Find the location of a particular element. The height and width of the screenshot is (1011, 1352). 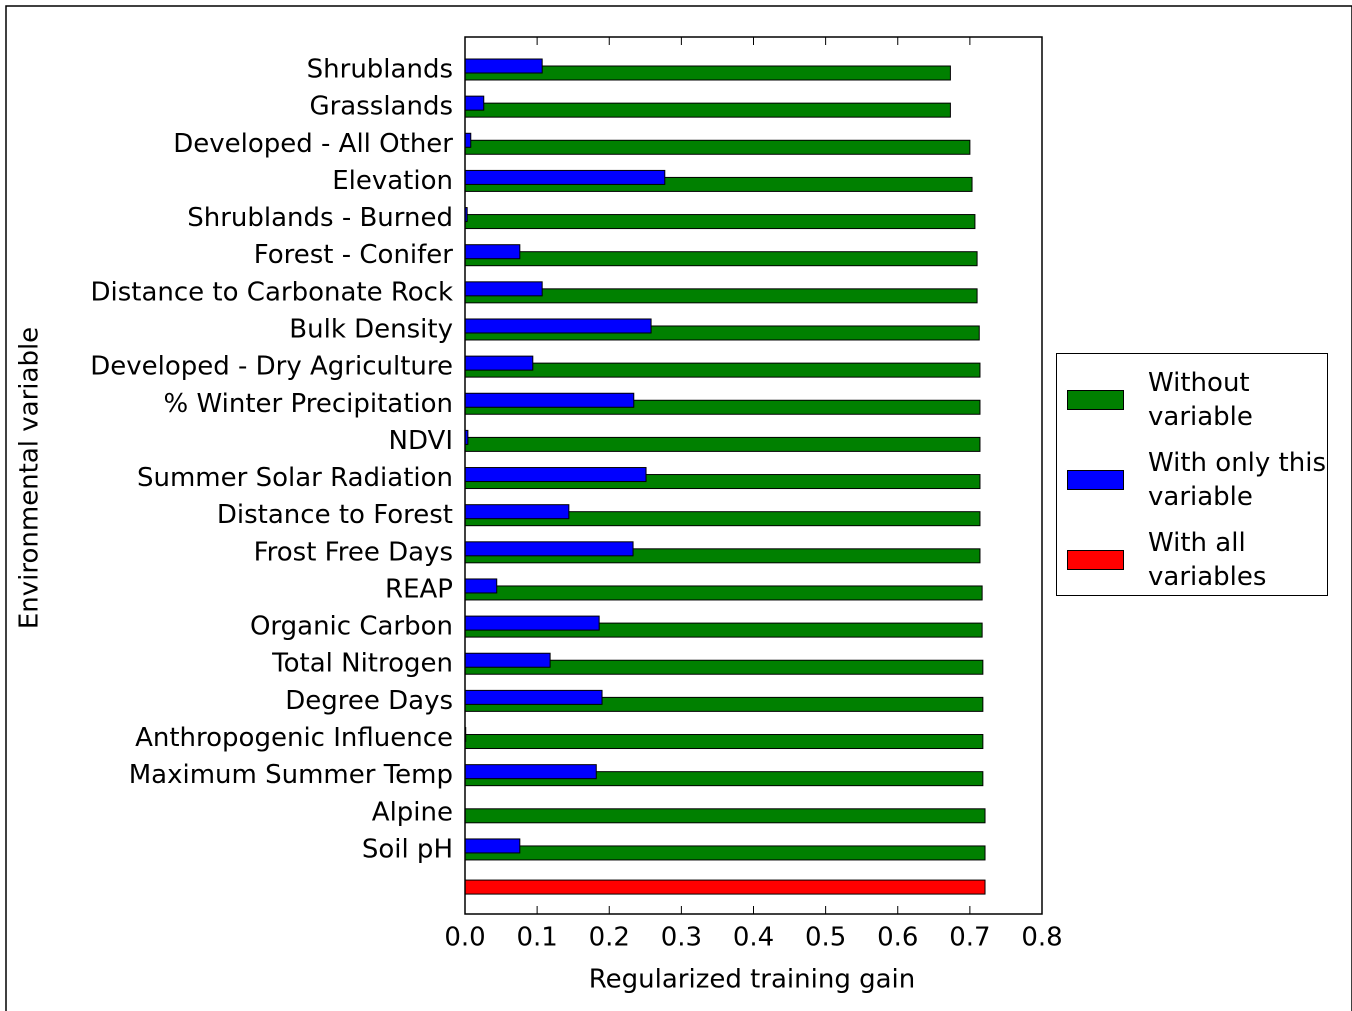

y-tick-label: Elevation is located at coordinates (392, 181).